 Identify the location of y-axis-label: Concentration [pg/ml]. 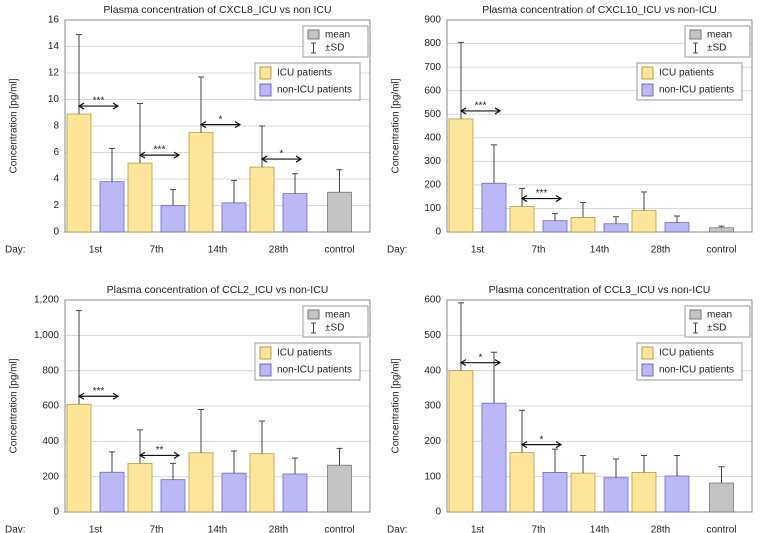
(396, 405).